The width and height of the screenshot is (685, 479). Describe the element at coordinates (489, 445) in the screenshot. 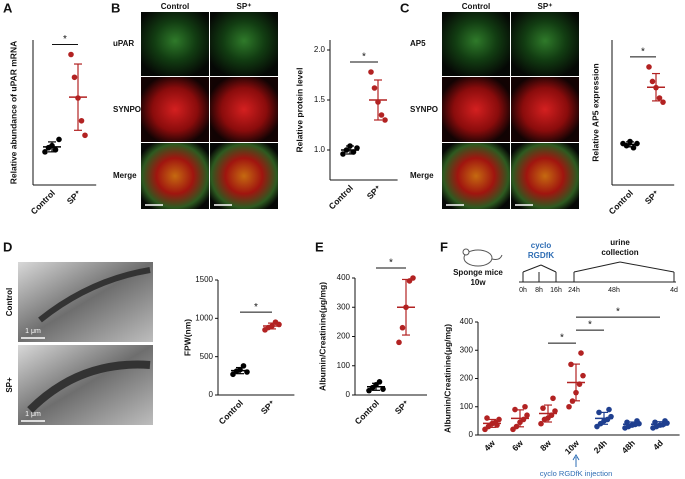

I see `x-tick-label: 4w` at that location.